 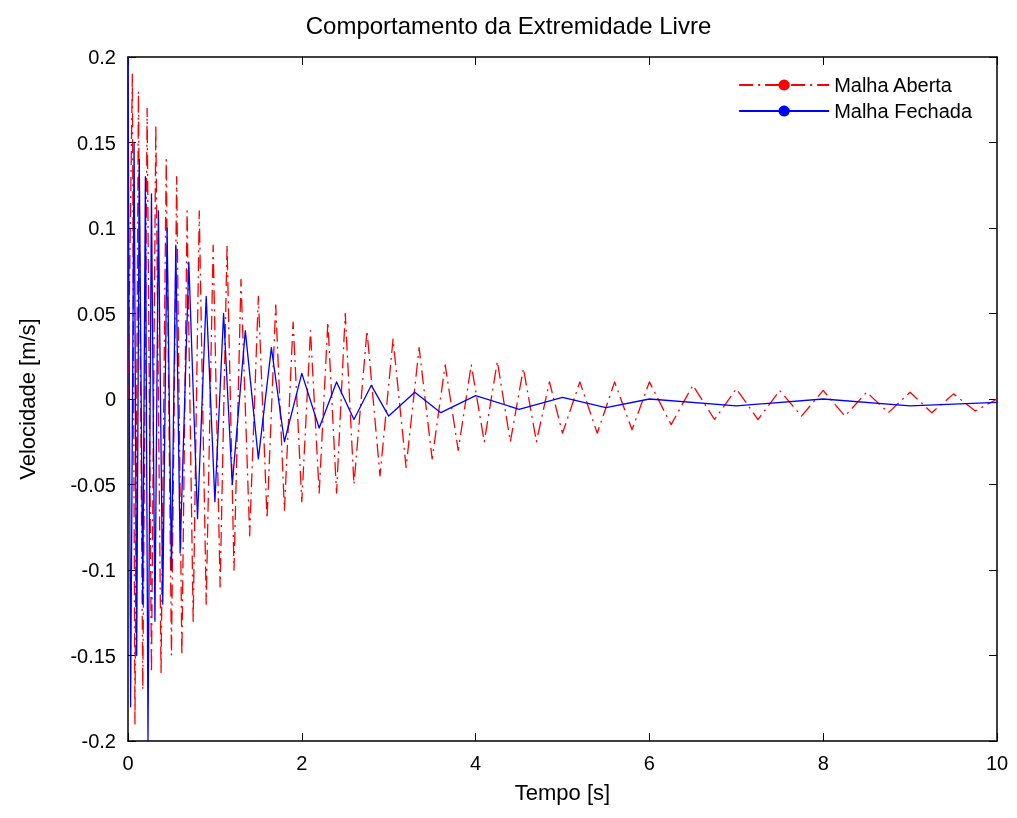 I want to click on y-tick-label: 0, so click(x=110, y=399).